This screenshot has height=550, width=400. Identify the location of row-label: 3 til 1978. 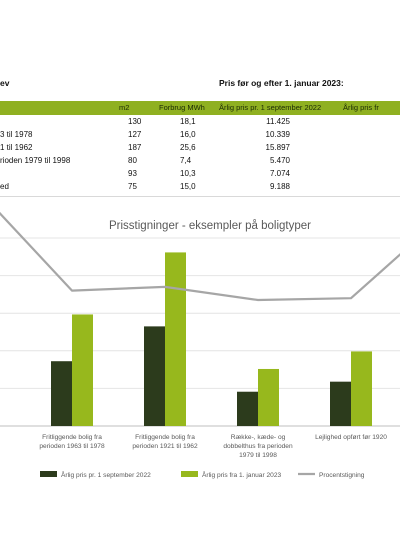
(16, 134).